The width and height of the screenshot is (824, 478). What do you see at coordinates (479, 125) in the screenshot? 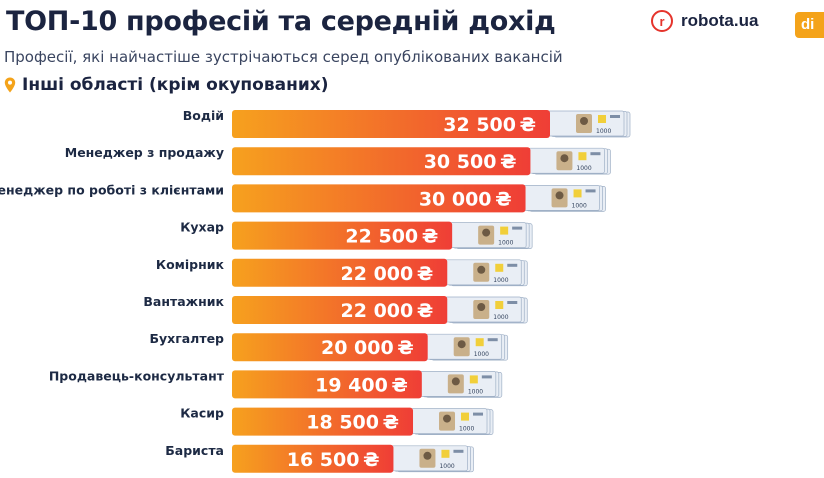
I see `value-label: 32 500` at bounding box center [479, 125].